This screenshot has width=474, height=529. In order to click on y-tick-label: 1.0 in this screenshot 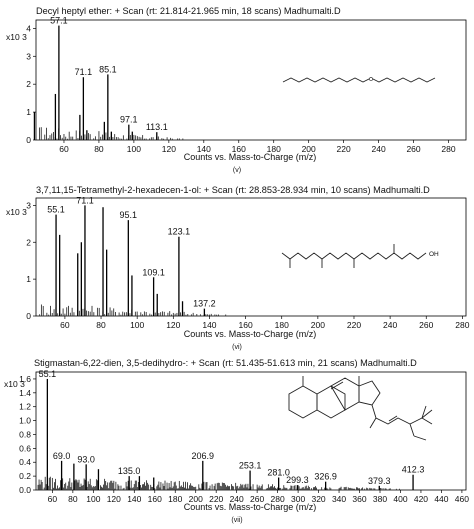, I will do `click(25, 421)`.